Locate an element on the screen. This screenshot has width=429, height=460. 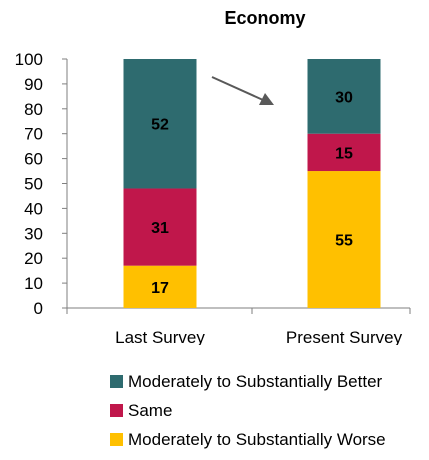
x-tick-label: Present Survey is located at coordinates (344, 336).